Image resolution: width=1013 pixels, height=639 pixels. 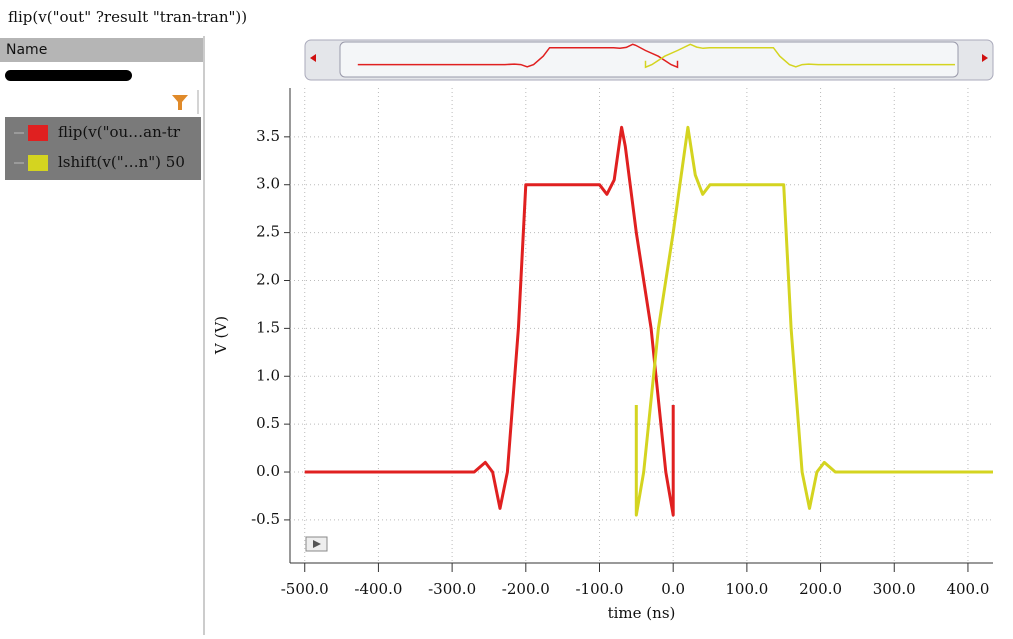 I want to click on window-title: flip(v("out" ?result "tran-tran")), so click(x=127, y=17).